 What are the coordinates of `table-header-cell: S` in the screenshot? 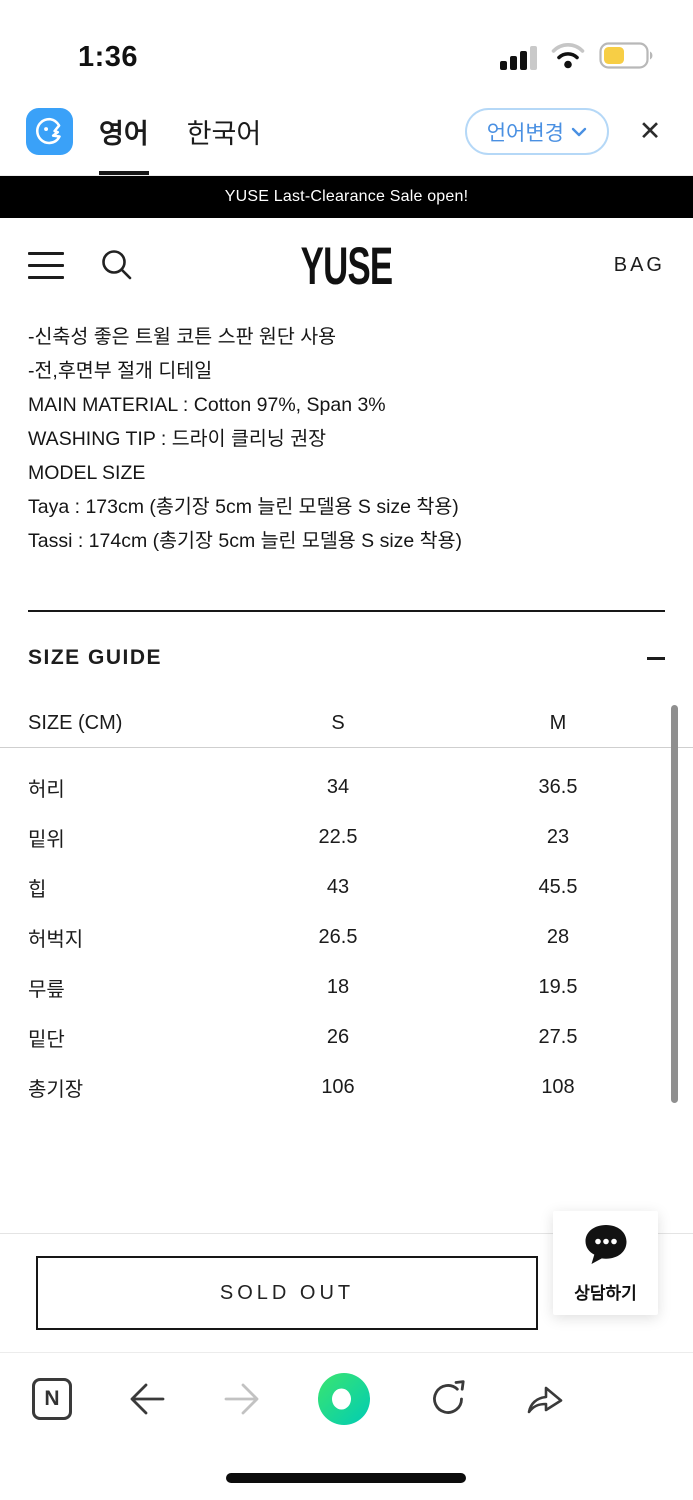 It's located at (338, 723).